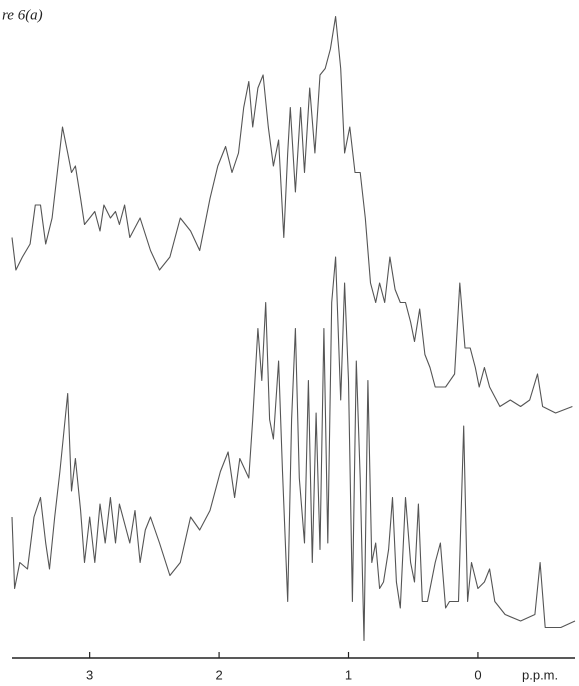 This screenshot has width=579, height=686. I want to click on x-tick-label: 2, so click(218, 674).